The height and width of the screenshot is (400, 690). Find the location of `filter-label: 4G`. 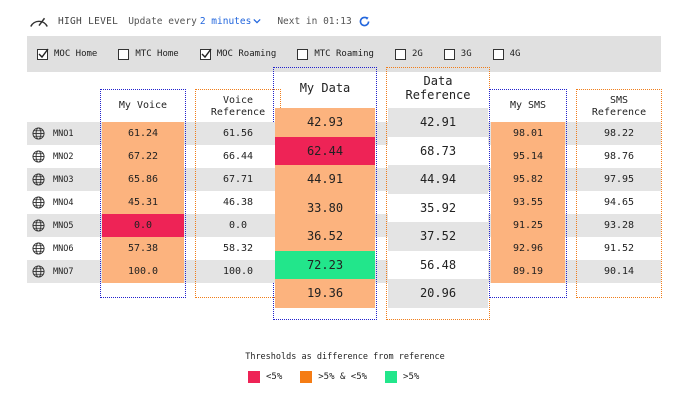

filter-label: 4G is located at coordinates (515, 54).